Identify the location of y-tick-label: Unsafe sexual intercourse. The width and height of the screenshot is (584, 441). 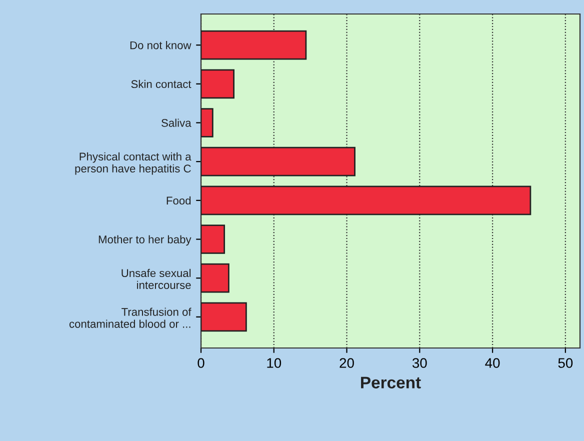
(156, 279).